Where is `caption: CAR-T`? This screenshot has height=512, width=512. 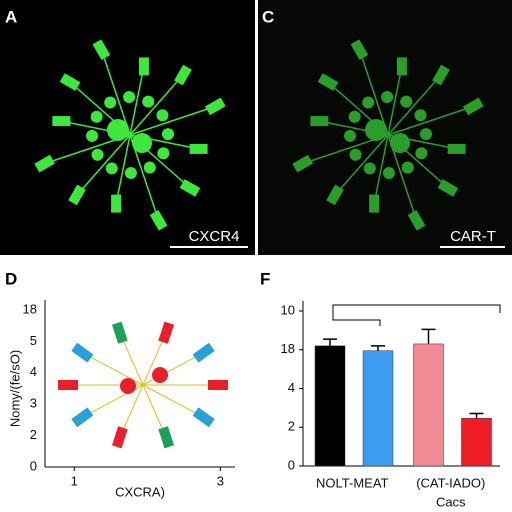
caption: CAR-T is located at coordinates (473, 236).